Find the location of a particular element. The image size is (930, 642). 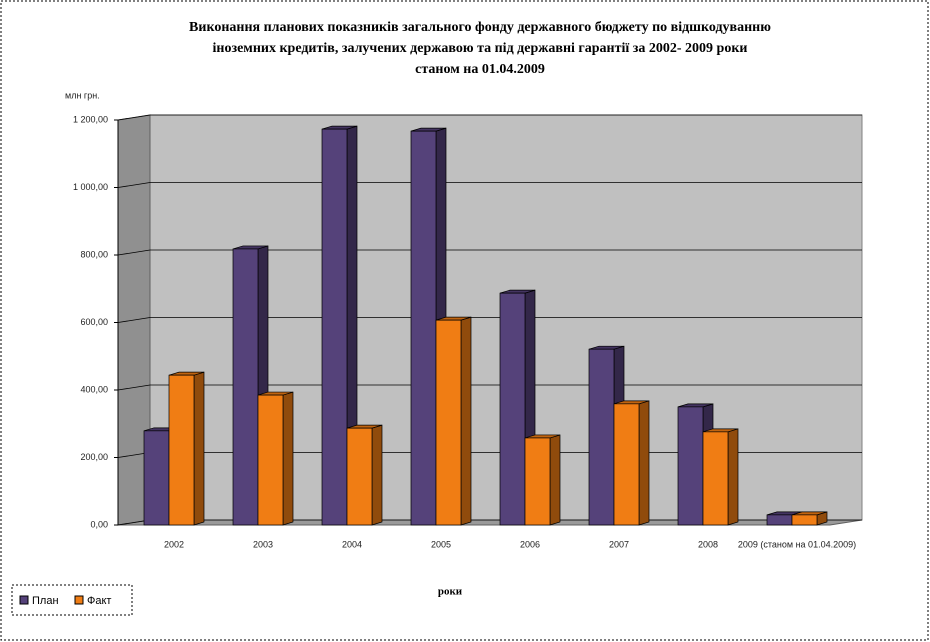

legend-label: Факт is located at coordinates (99, 601).